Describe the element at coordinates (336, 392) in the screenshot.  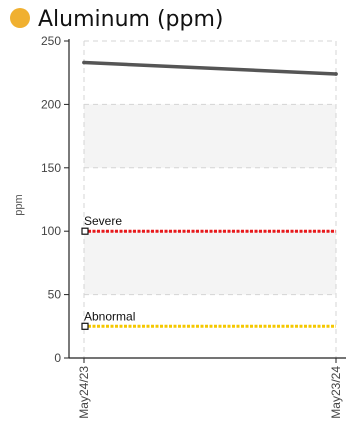
I see `x-tick-label-1: May23/24` at that location.